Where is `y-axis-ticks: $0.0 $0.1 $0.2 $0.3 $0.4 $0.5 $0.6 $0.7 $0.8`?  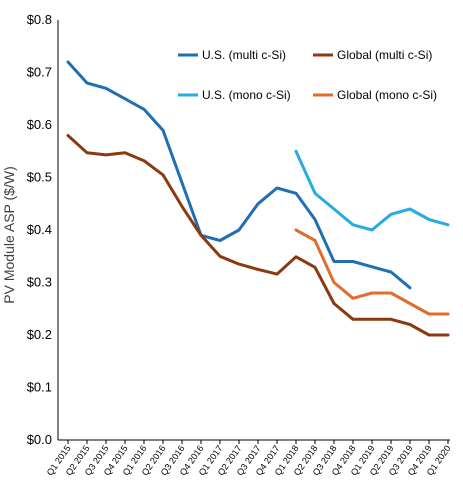
y-axis-ticks: $0.0 $0.1 $0.2 $0.3 $0.4 $0.5 $0.6 $0.7 $0.8 is located at coordinates (39, 229).